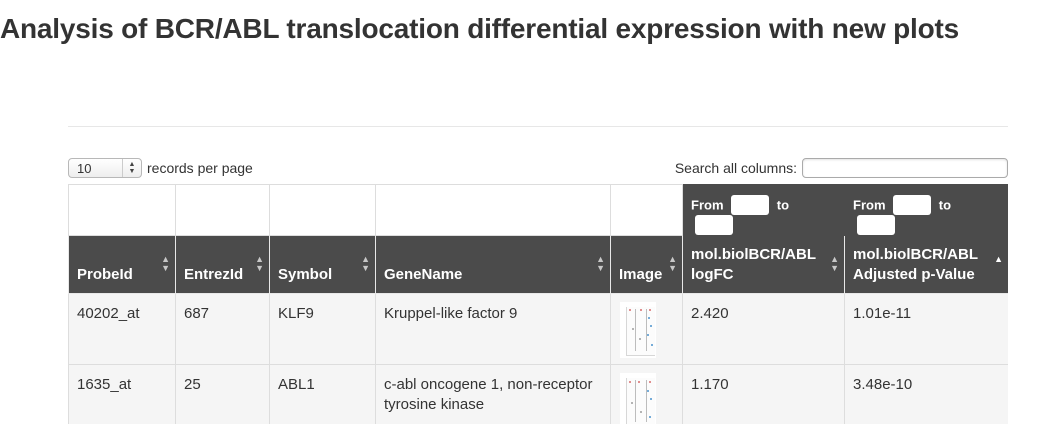  I want to click on empty-filter-cell-probeid, so click(122, 210).